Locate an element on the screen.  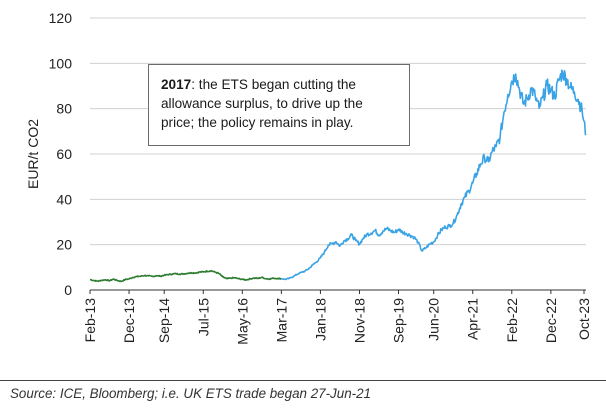
annotation-line-2: allowance surplus, to drive up the is located at coordinates (262, 103).